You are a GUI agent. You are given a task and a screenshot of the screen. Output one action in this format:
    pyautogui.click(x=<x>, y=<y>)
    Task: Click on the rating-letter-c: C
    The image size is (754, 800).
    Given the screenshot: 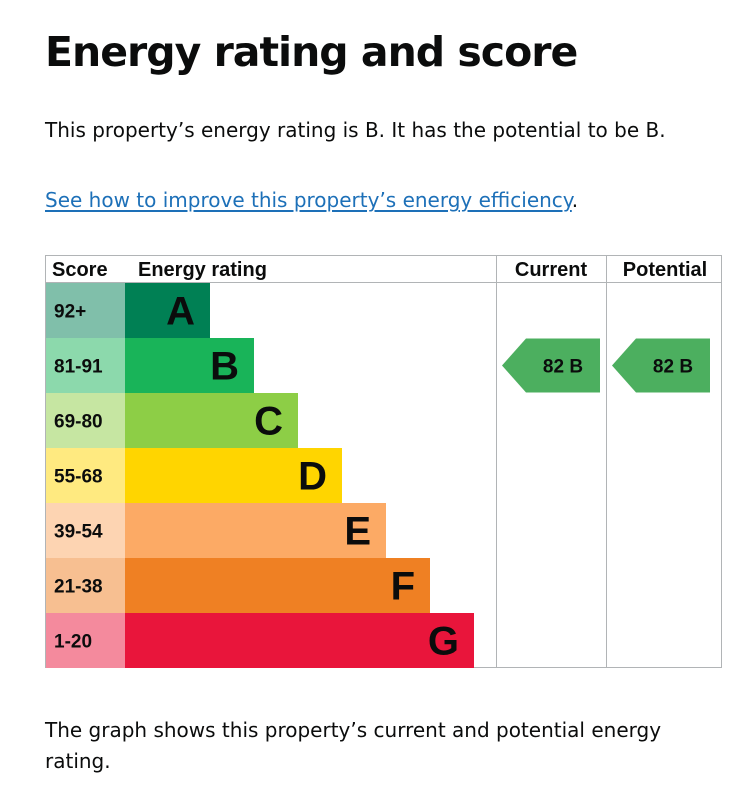 What is the action you would take?
    pyautogui.click(x=268, y=422)
    